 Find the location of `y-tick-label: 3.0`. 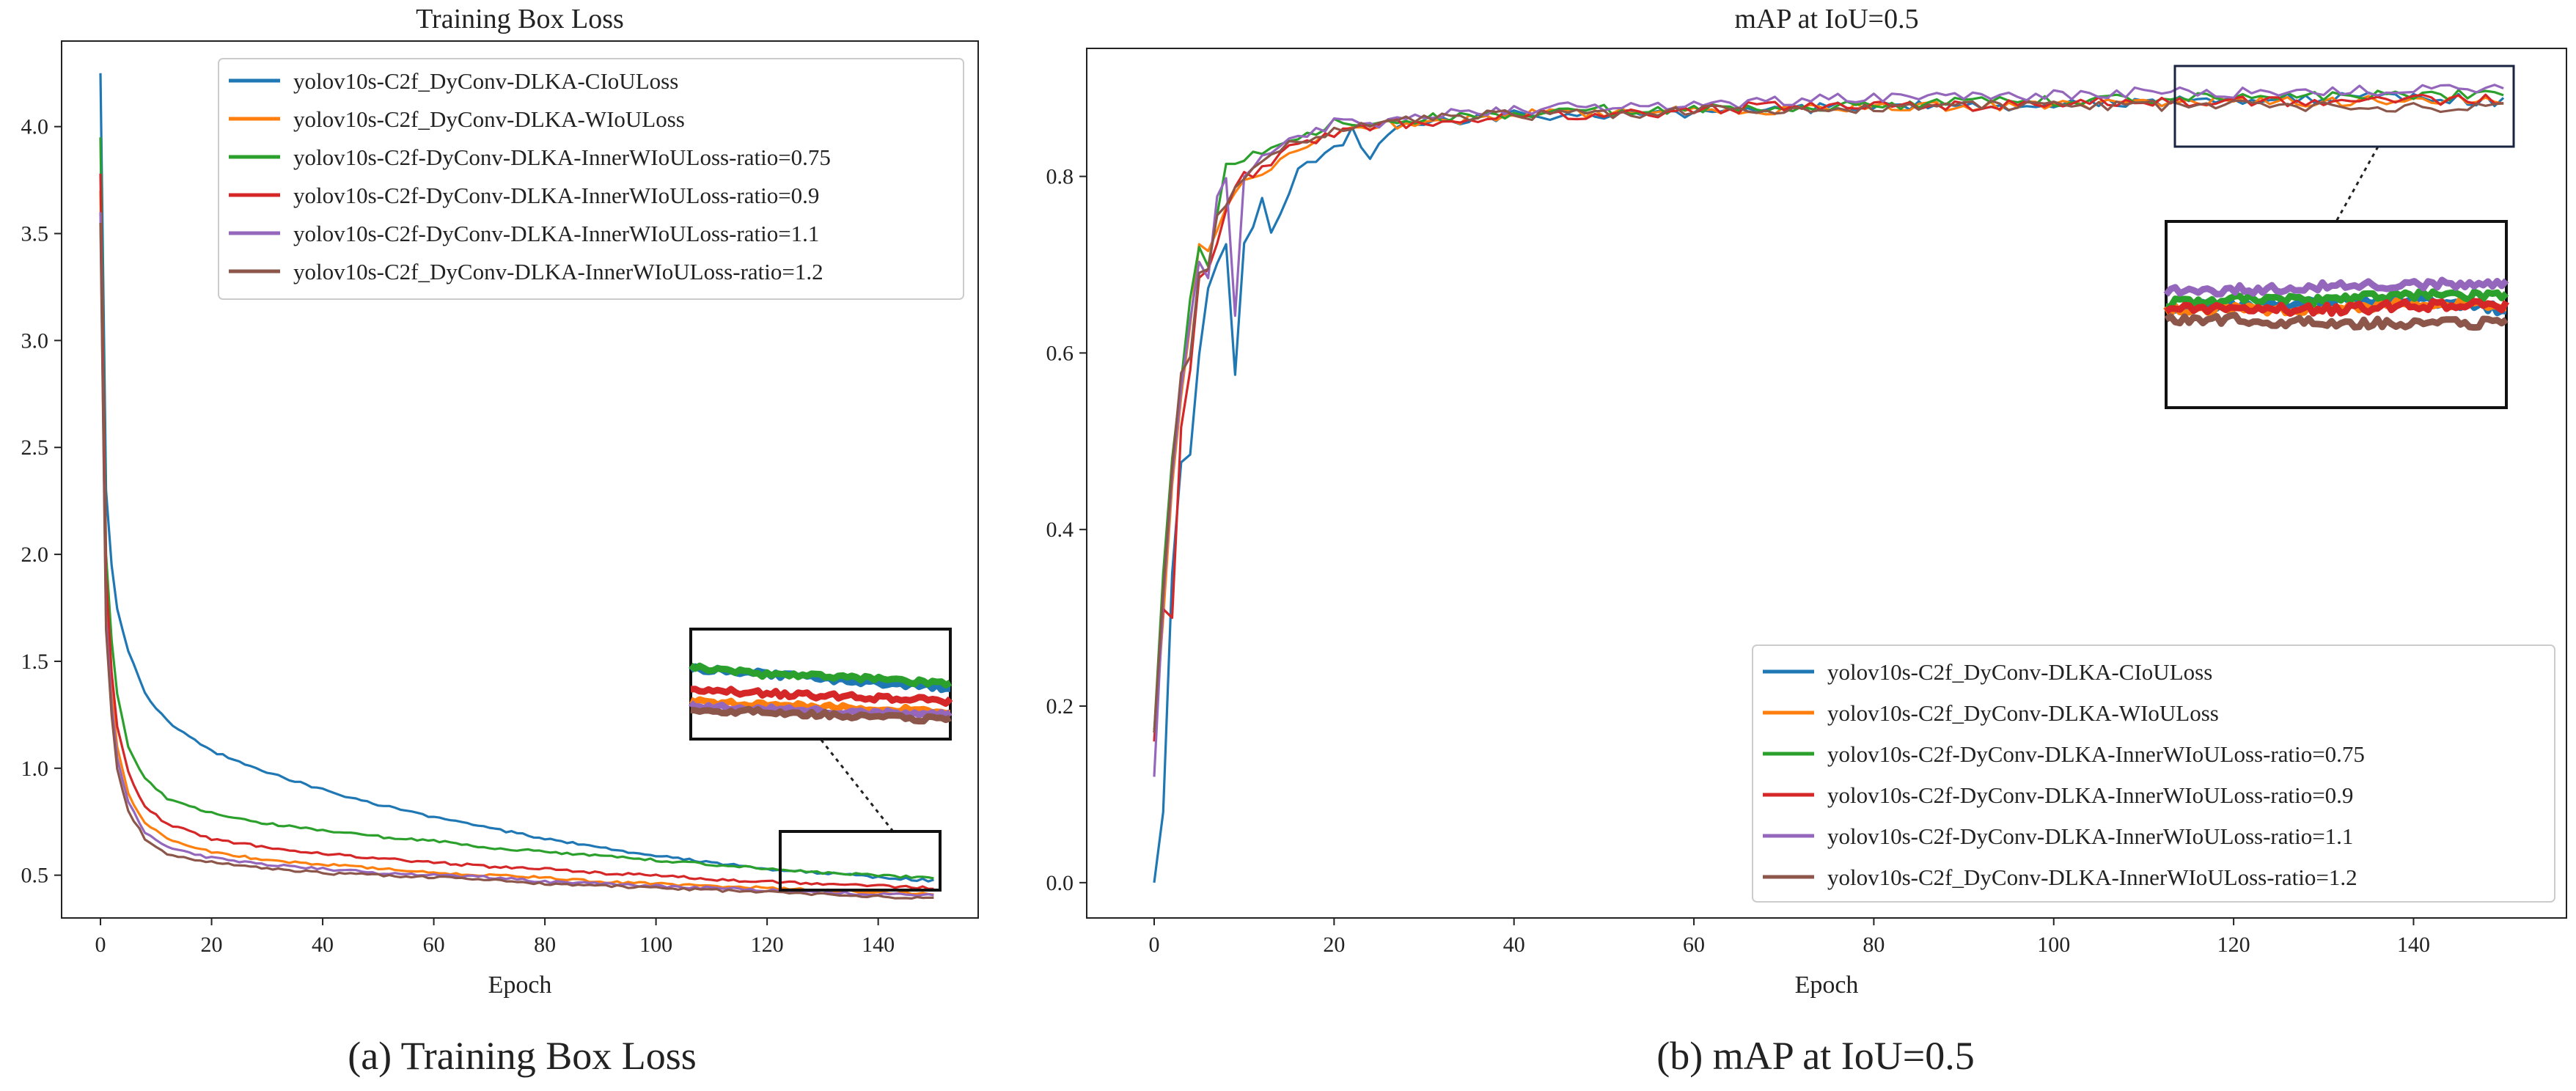

y-tick-label: 3.0 is located at coordinates (35, 340).